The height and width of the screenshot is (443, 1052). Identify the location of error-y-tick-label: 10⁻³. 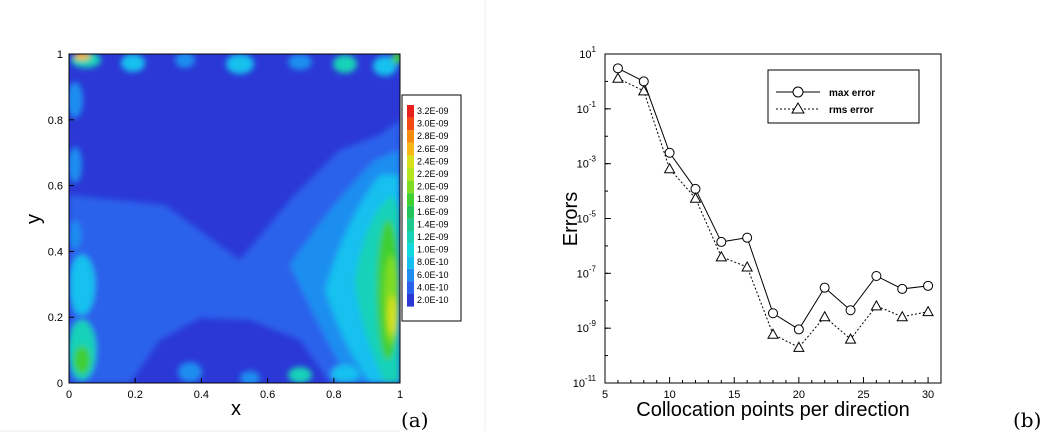
(587, 163).